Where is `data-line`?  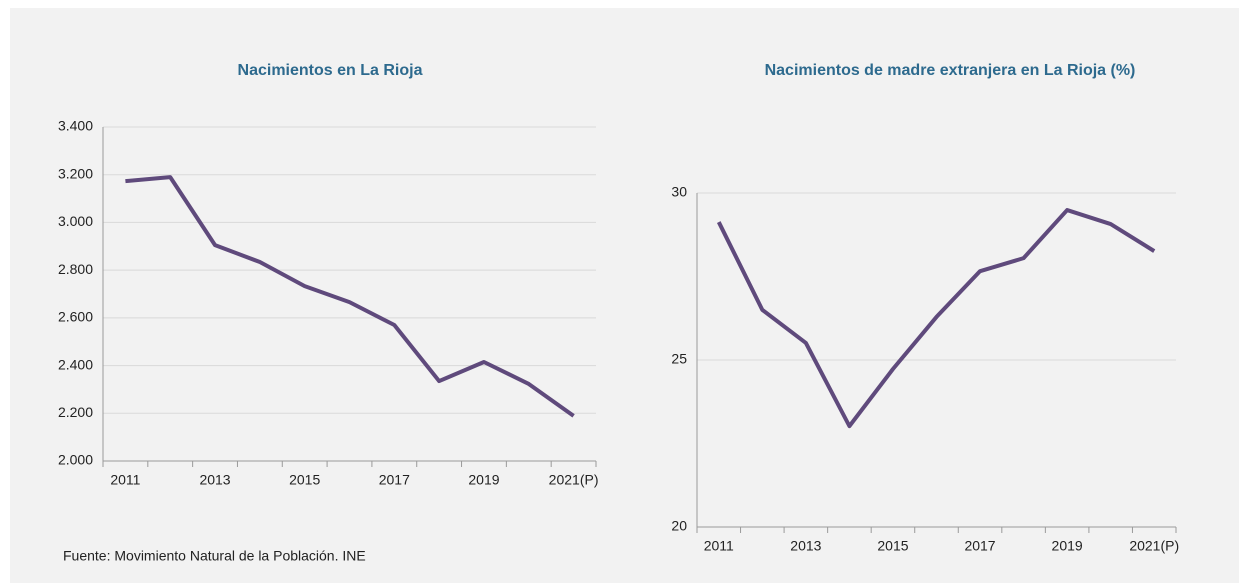 data-line is located at coordinates (936, 318).